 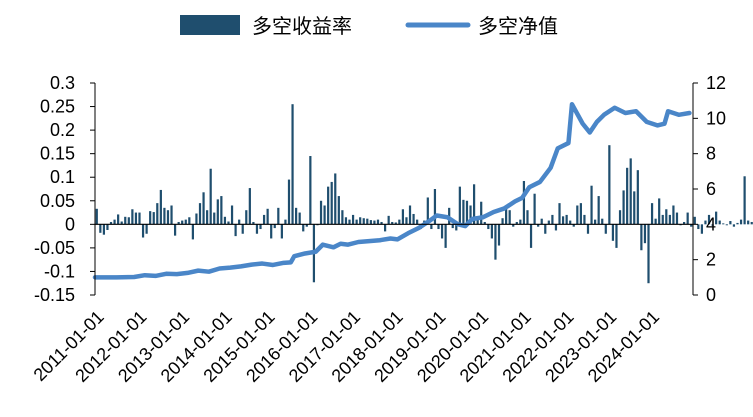 I want to click on y-right-tick-label: 12, so click(x=716, y=83).